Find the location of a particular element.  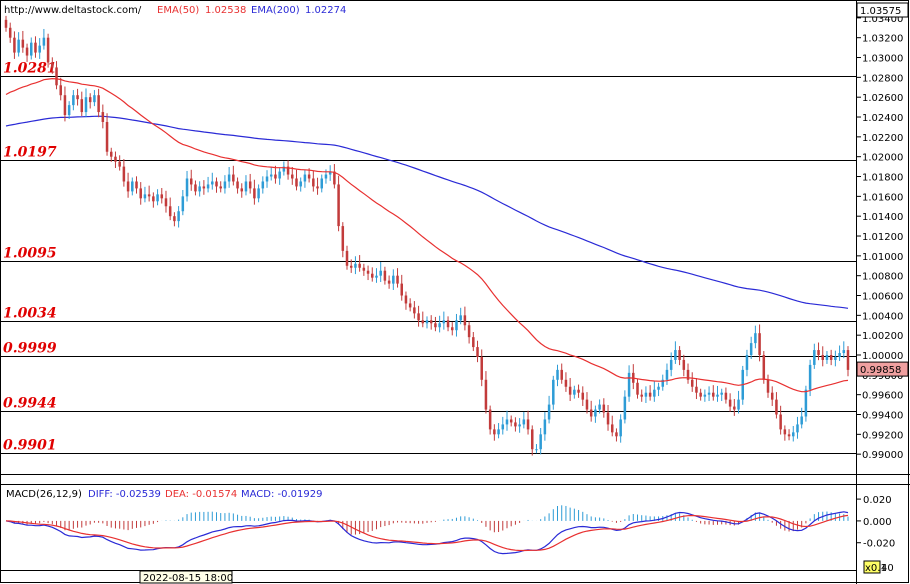

footer-date: 2022-08-15 18:00 is located at coordinates (188, 578).